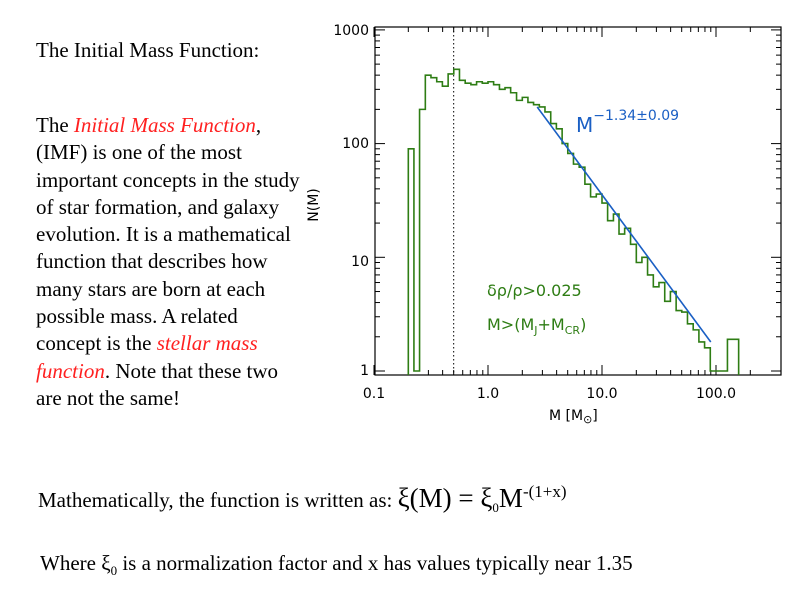  I want to click on ann2-b: +M, so click(551, 324).